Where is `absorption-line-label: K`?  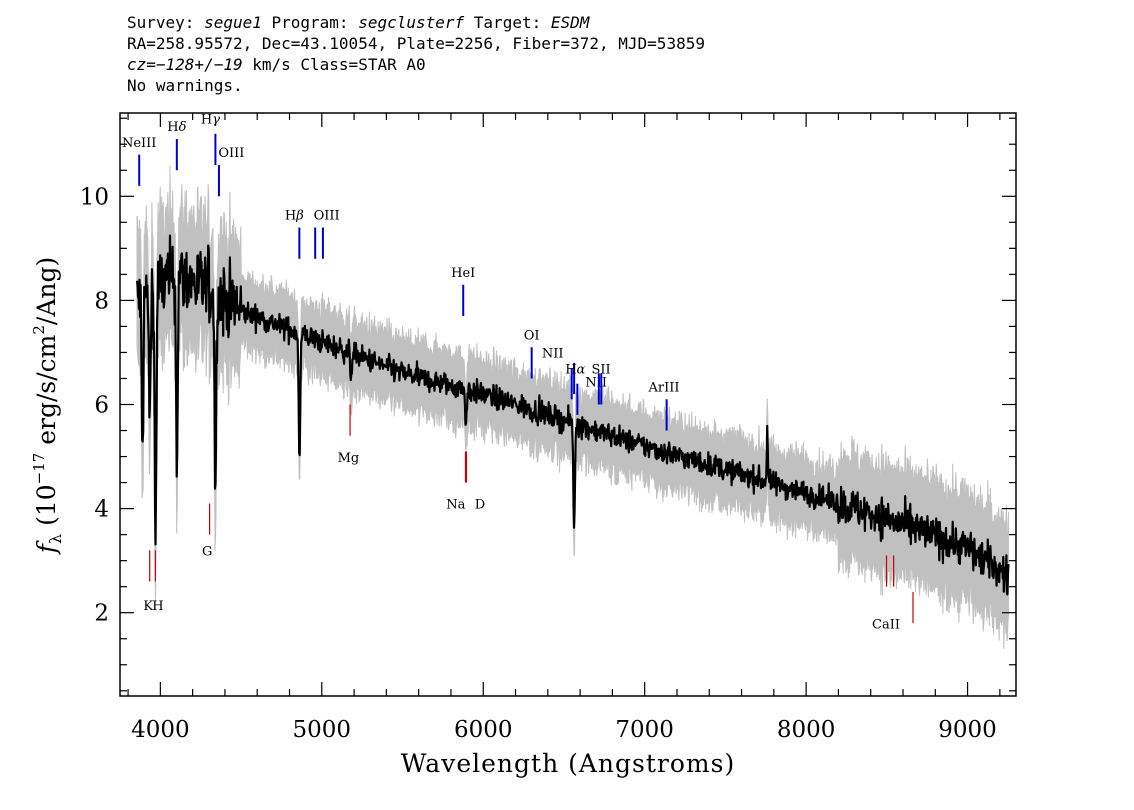 absorption-line-label: K is located at coordinates (148, 606).